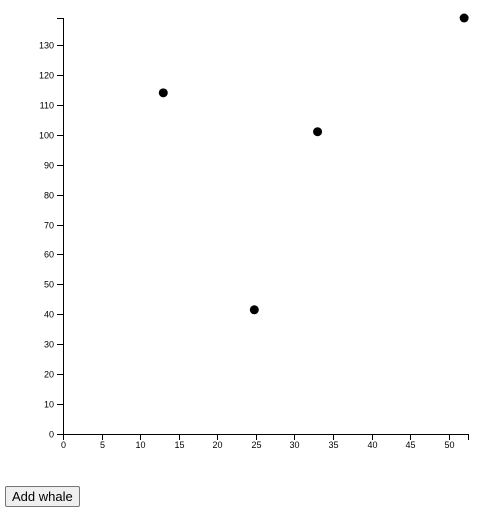 The width and height of the screenshot is (488, 514). I want to click on x-tick-label: 15, so click(179, 445).